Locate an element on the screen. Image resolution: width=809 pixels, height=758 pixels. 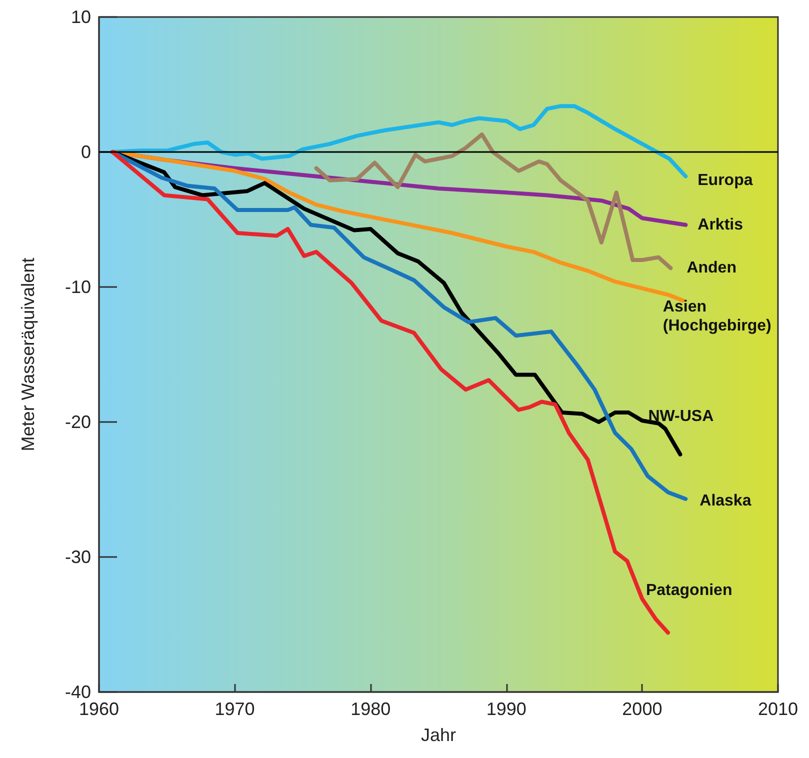
y-axis-title: Meter Wasseräquivalent is located at coordinates (28, 355).